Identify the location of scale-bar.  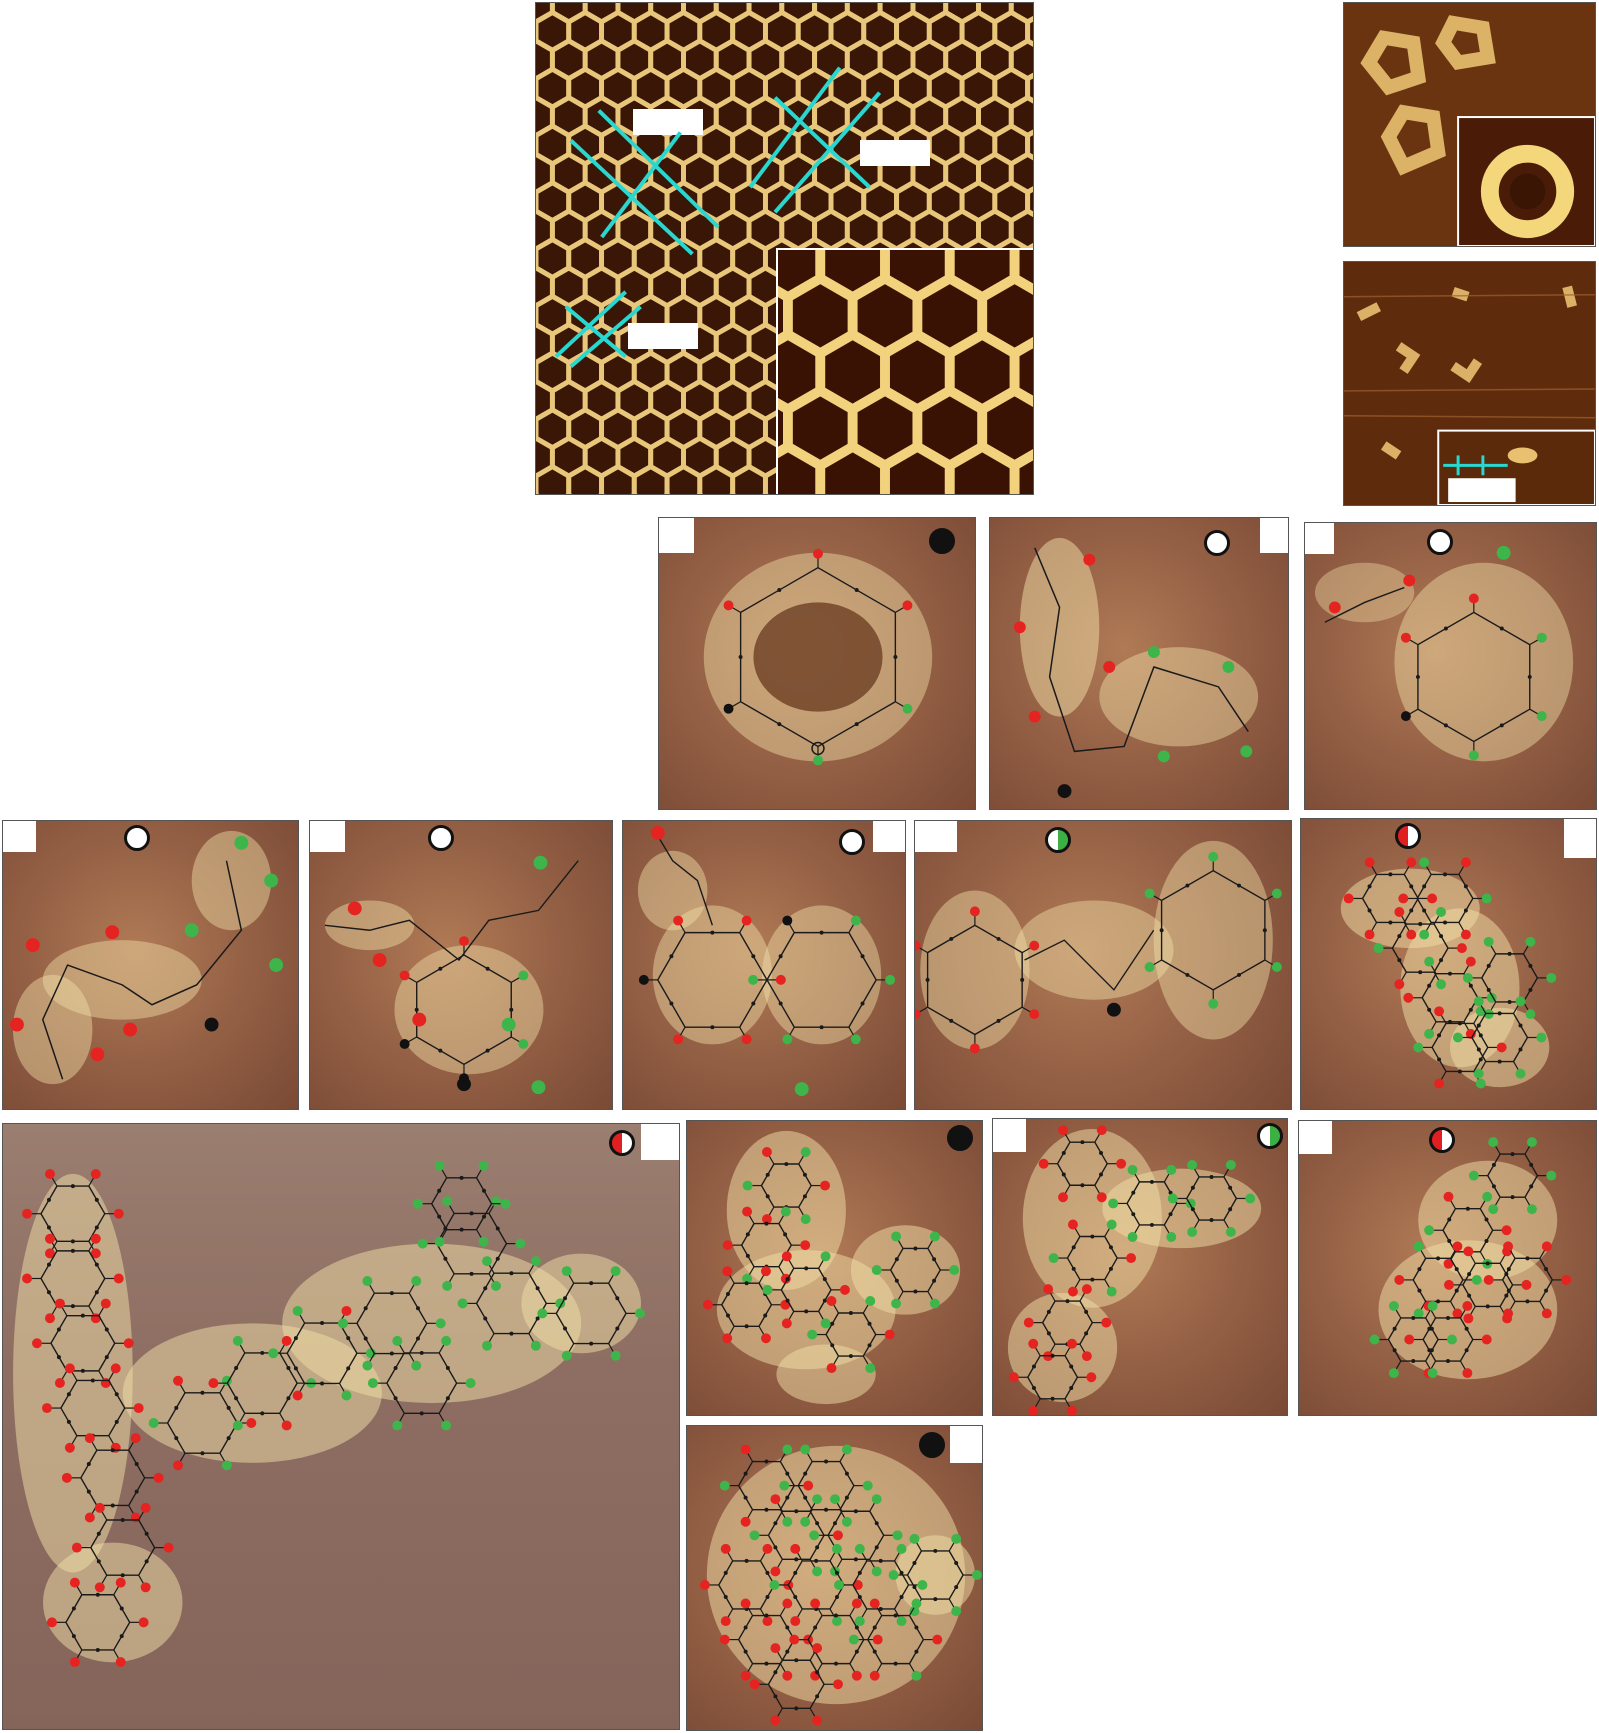
(895, 153).